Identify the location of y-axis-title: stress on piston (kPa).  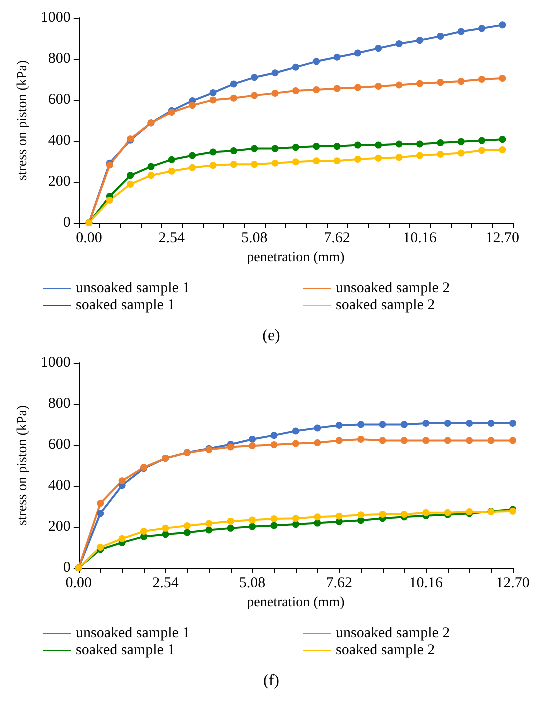
(23, 120).